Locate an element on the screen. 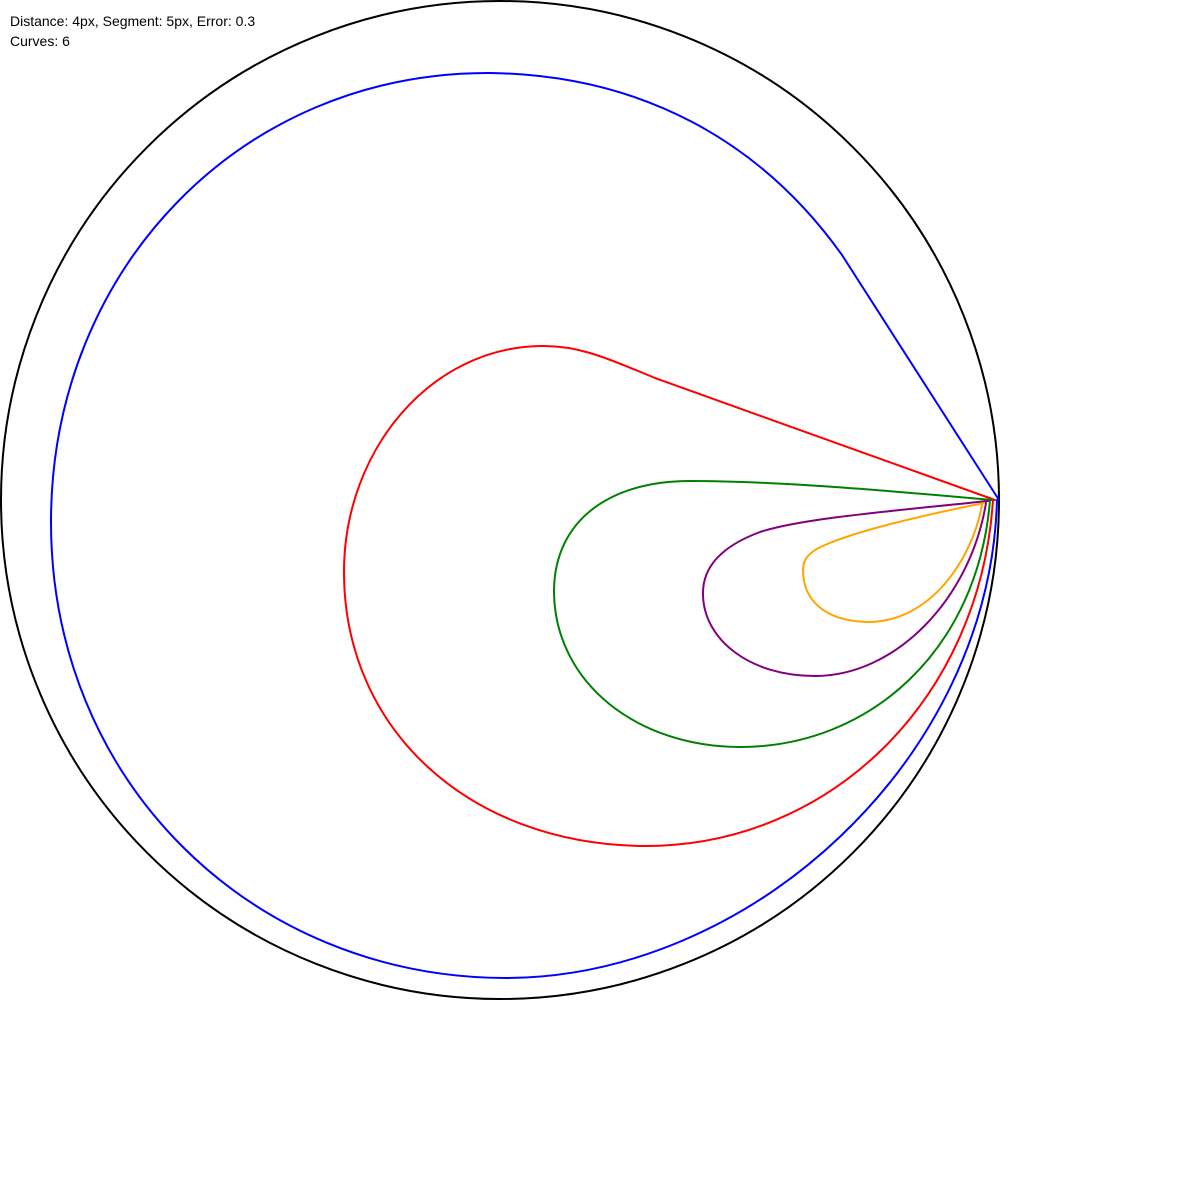  curves-count-readout: Curves: 6 is located at coordinates (40, 41).